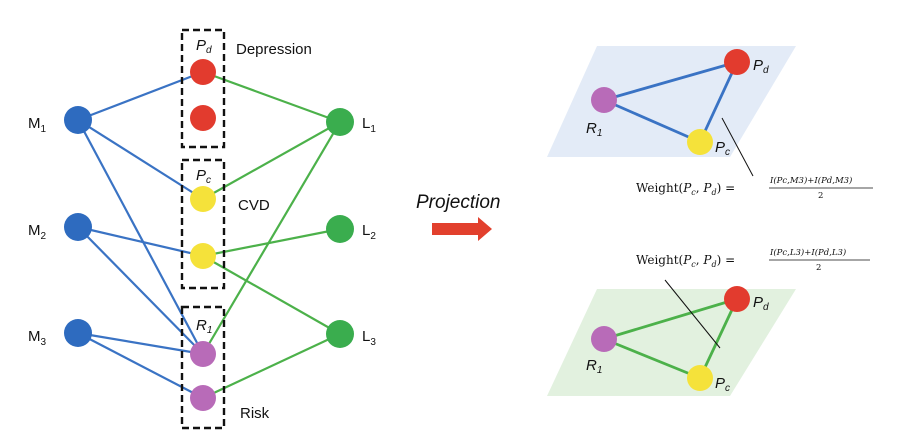 The image size is (908, 446). I want to click on top-pc-node, so click(700, 142).